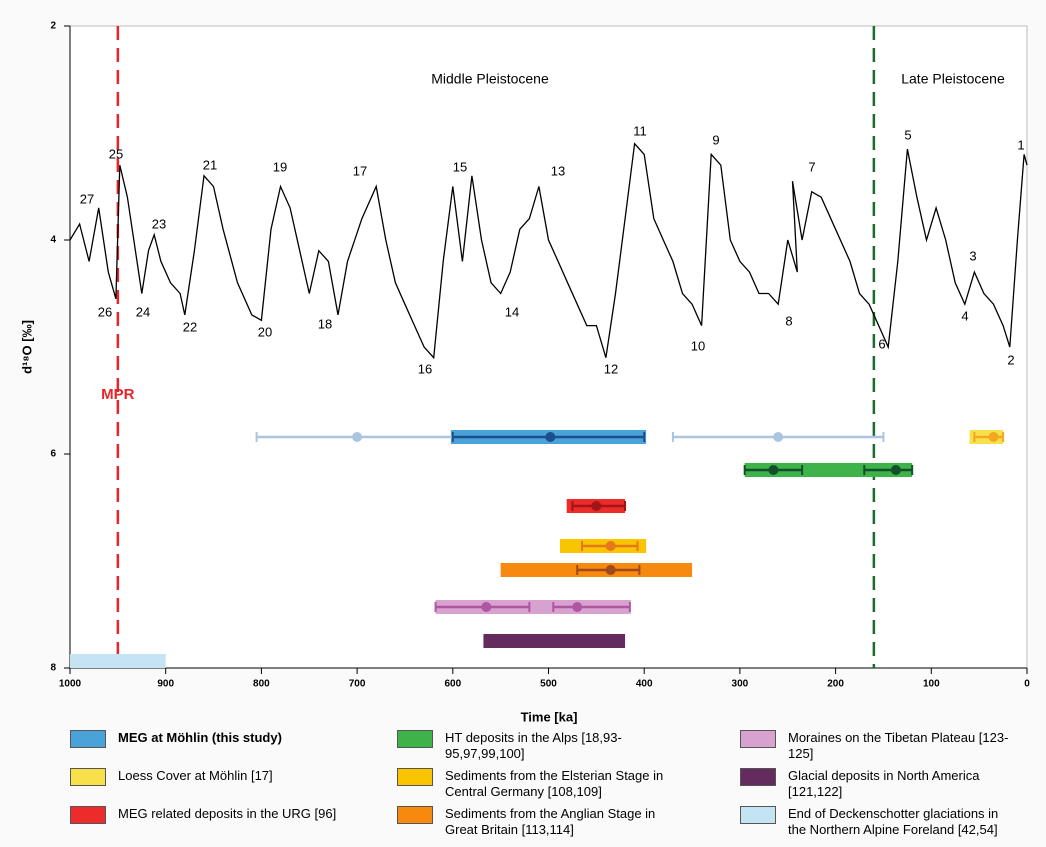 Image resolution: width=1046 pixels, height=847 pixels. Describe the element at coordinates (53, 454) in the screenshot. I see `y-tick-label: 6` at that location.